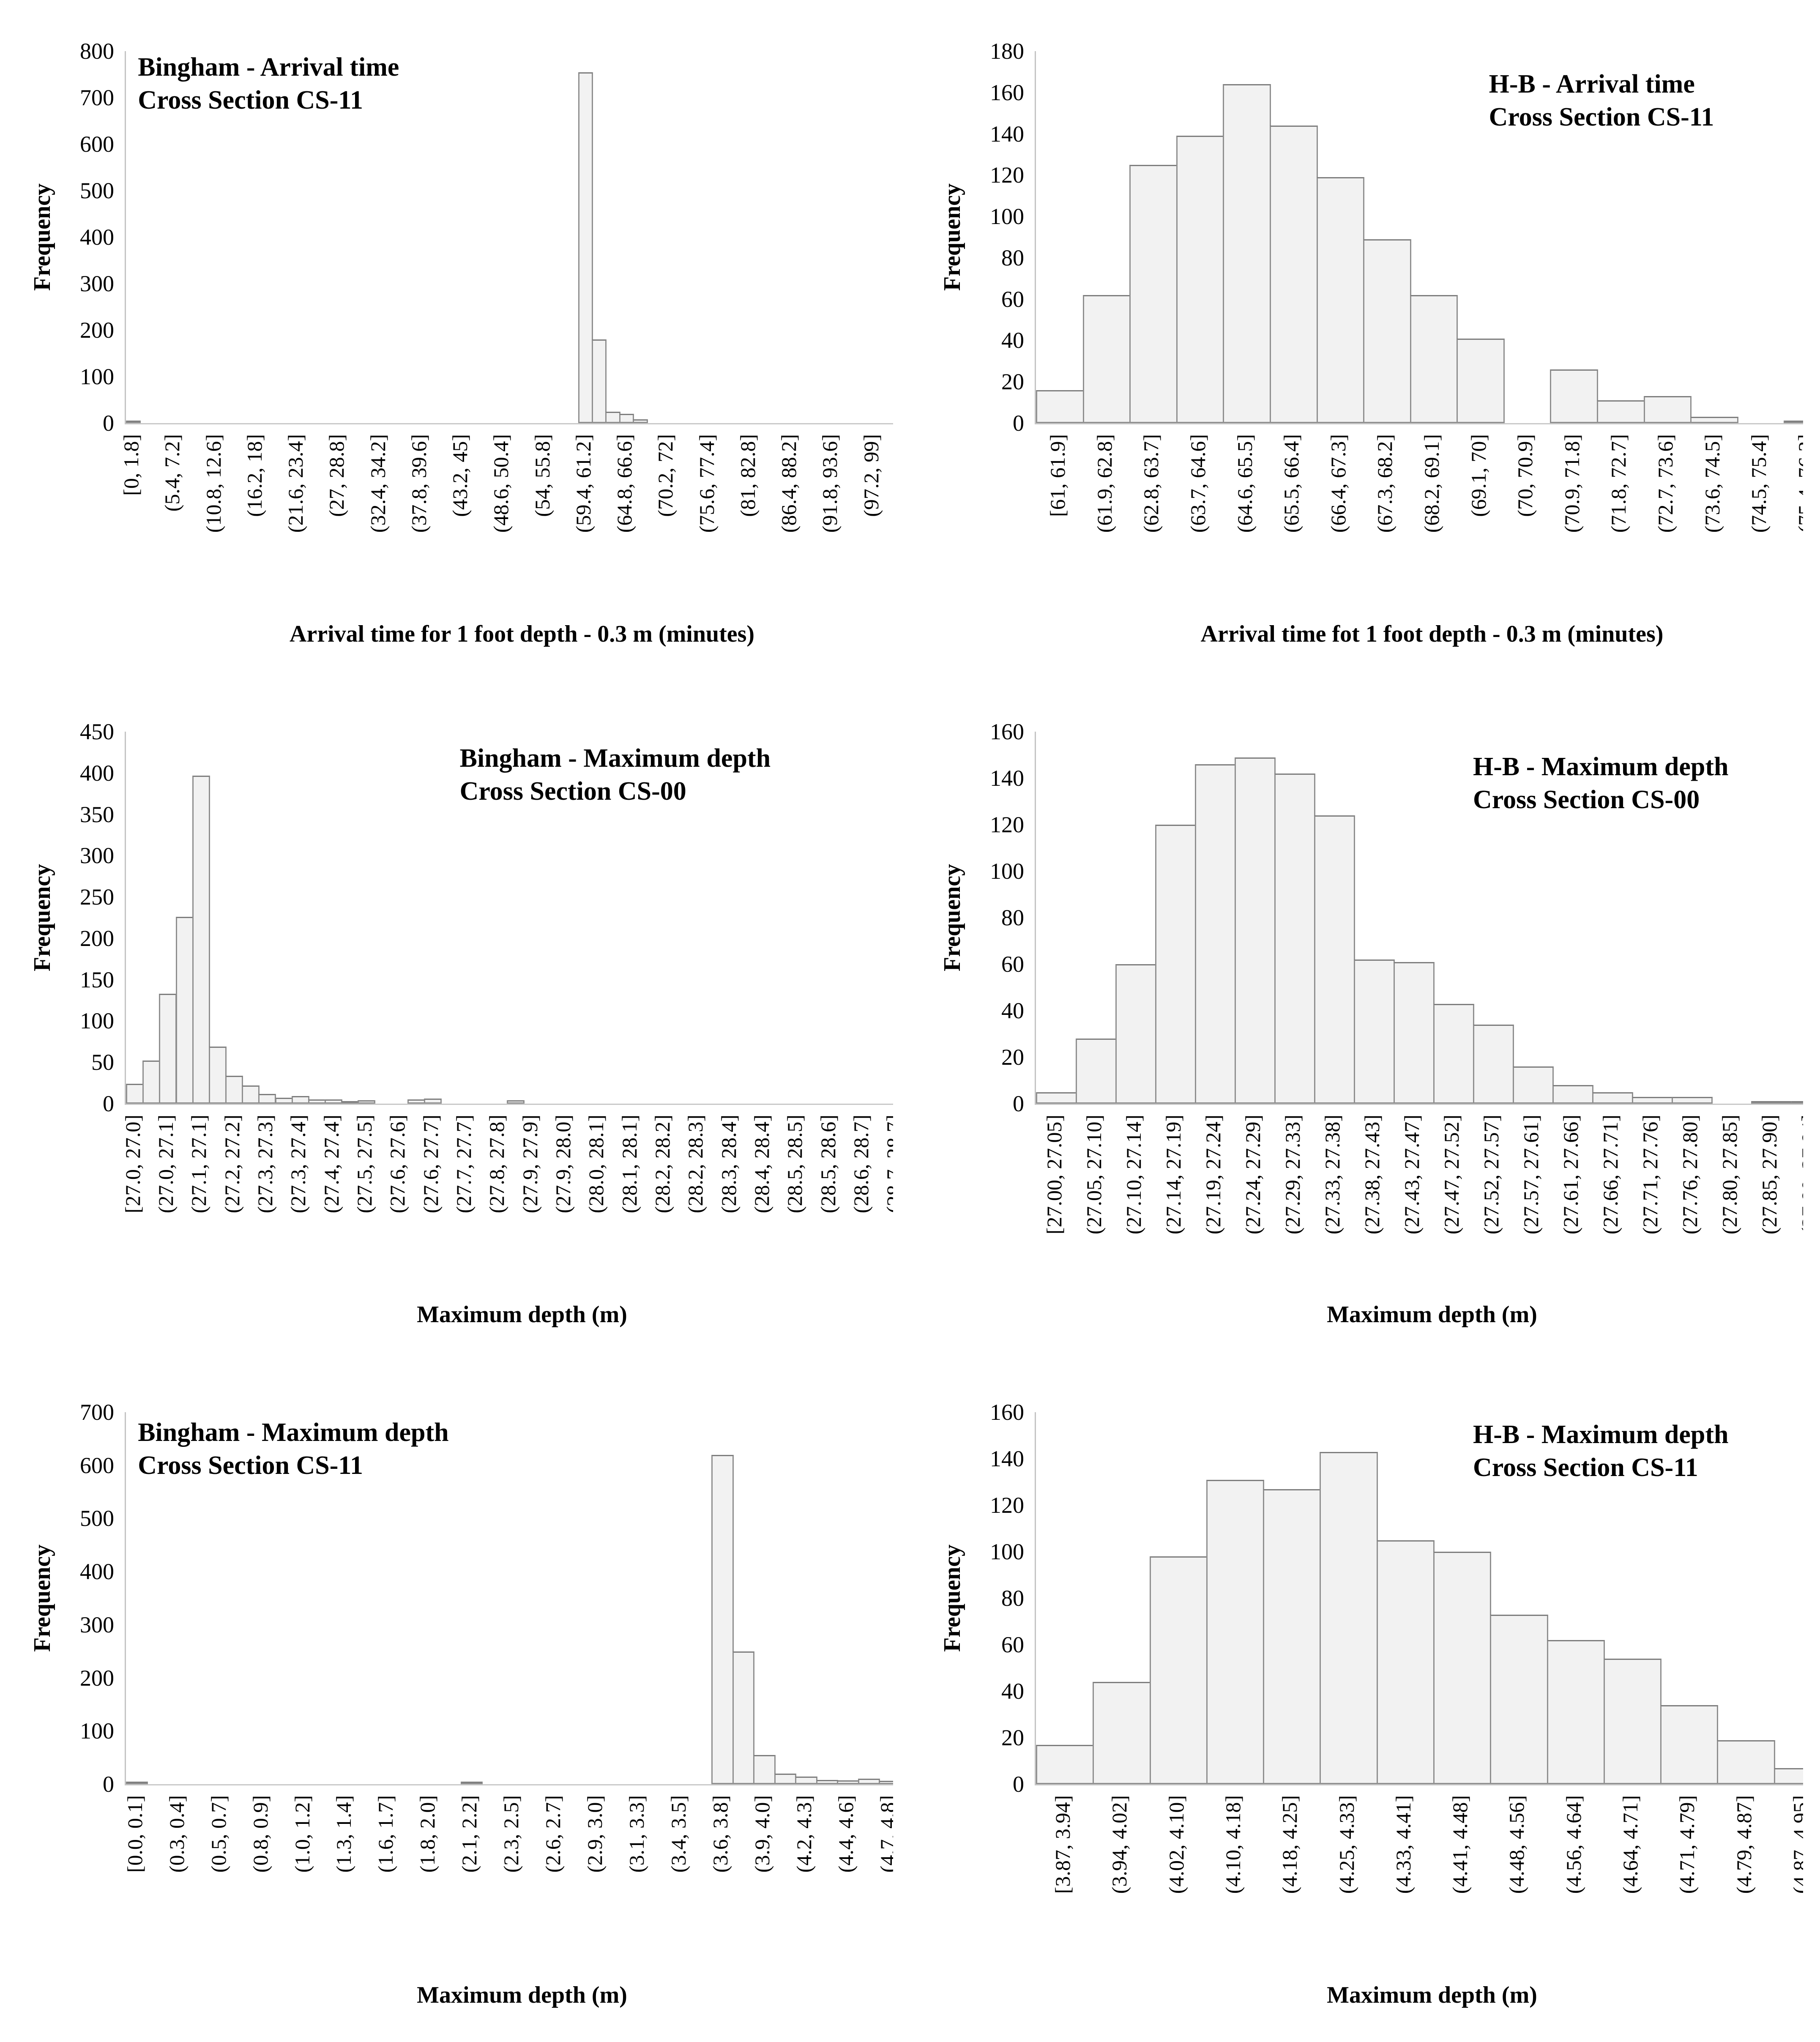  I want to click on x-tick-label: (0.5, 0.7], so click(218, 1834).